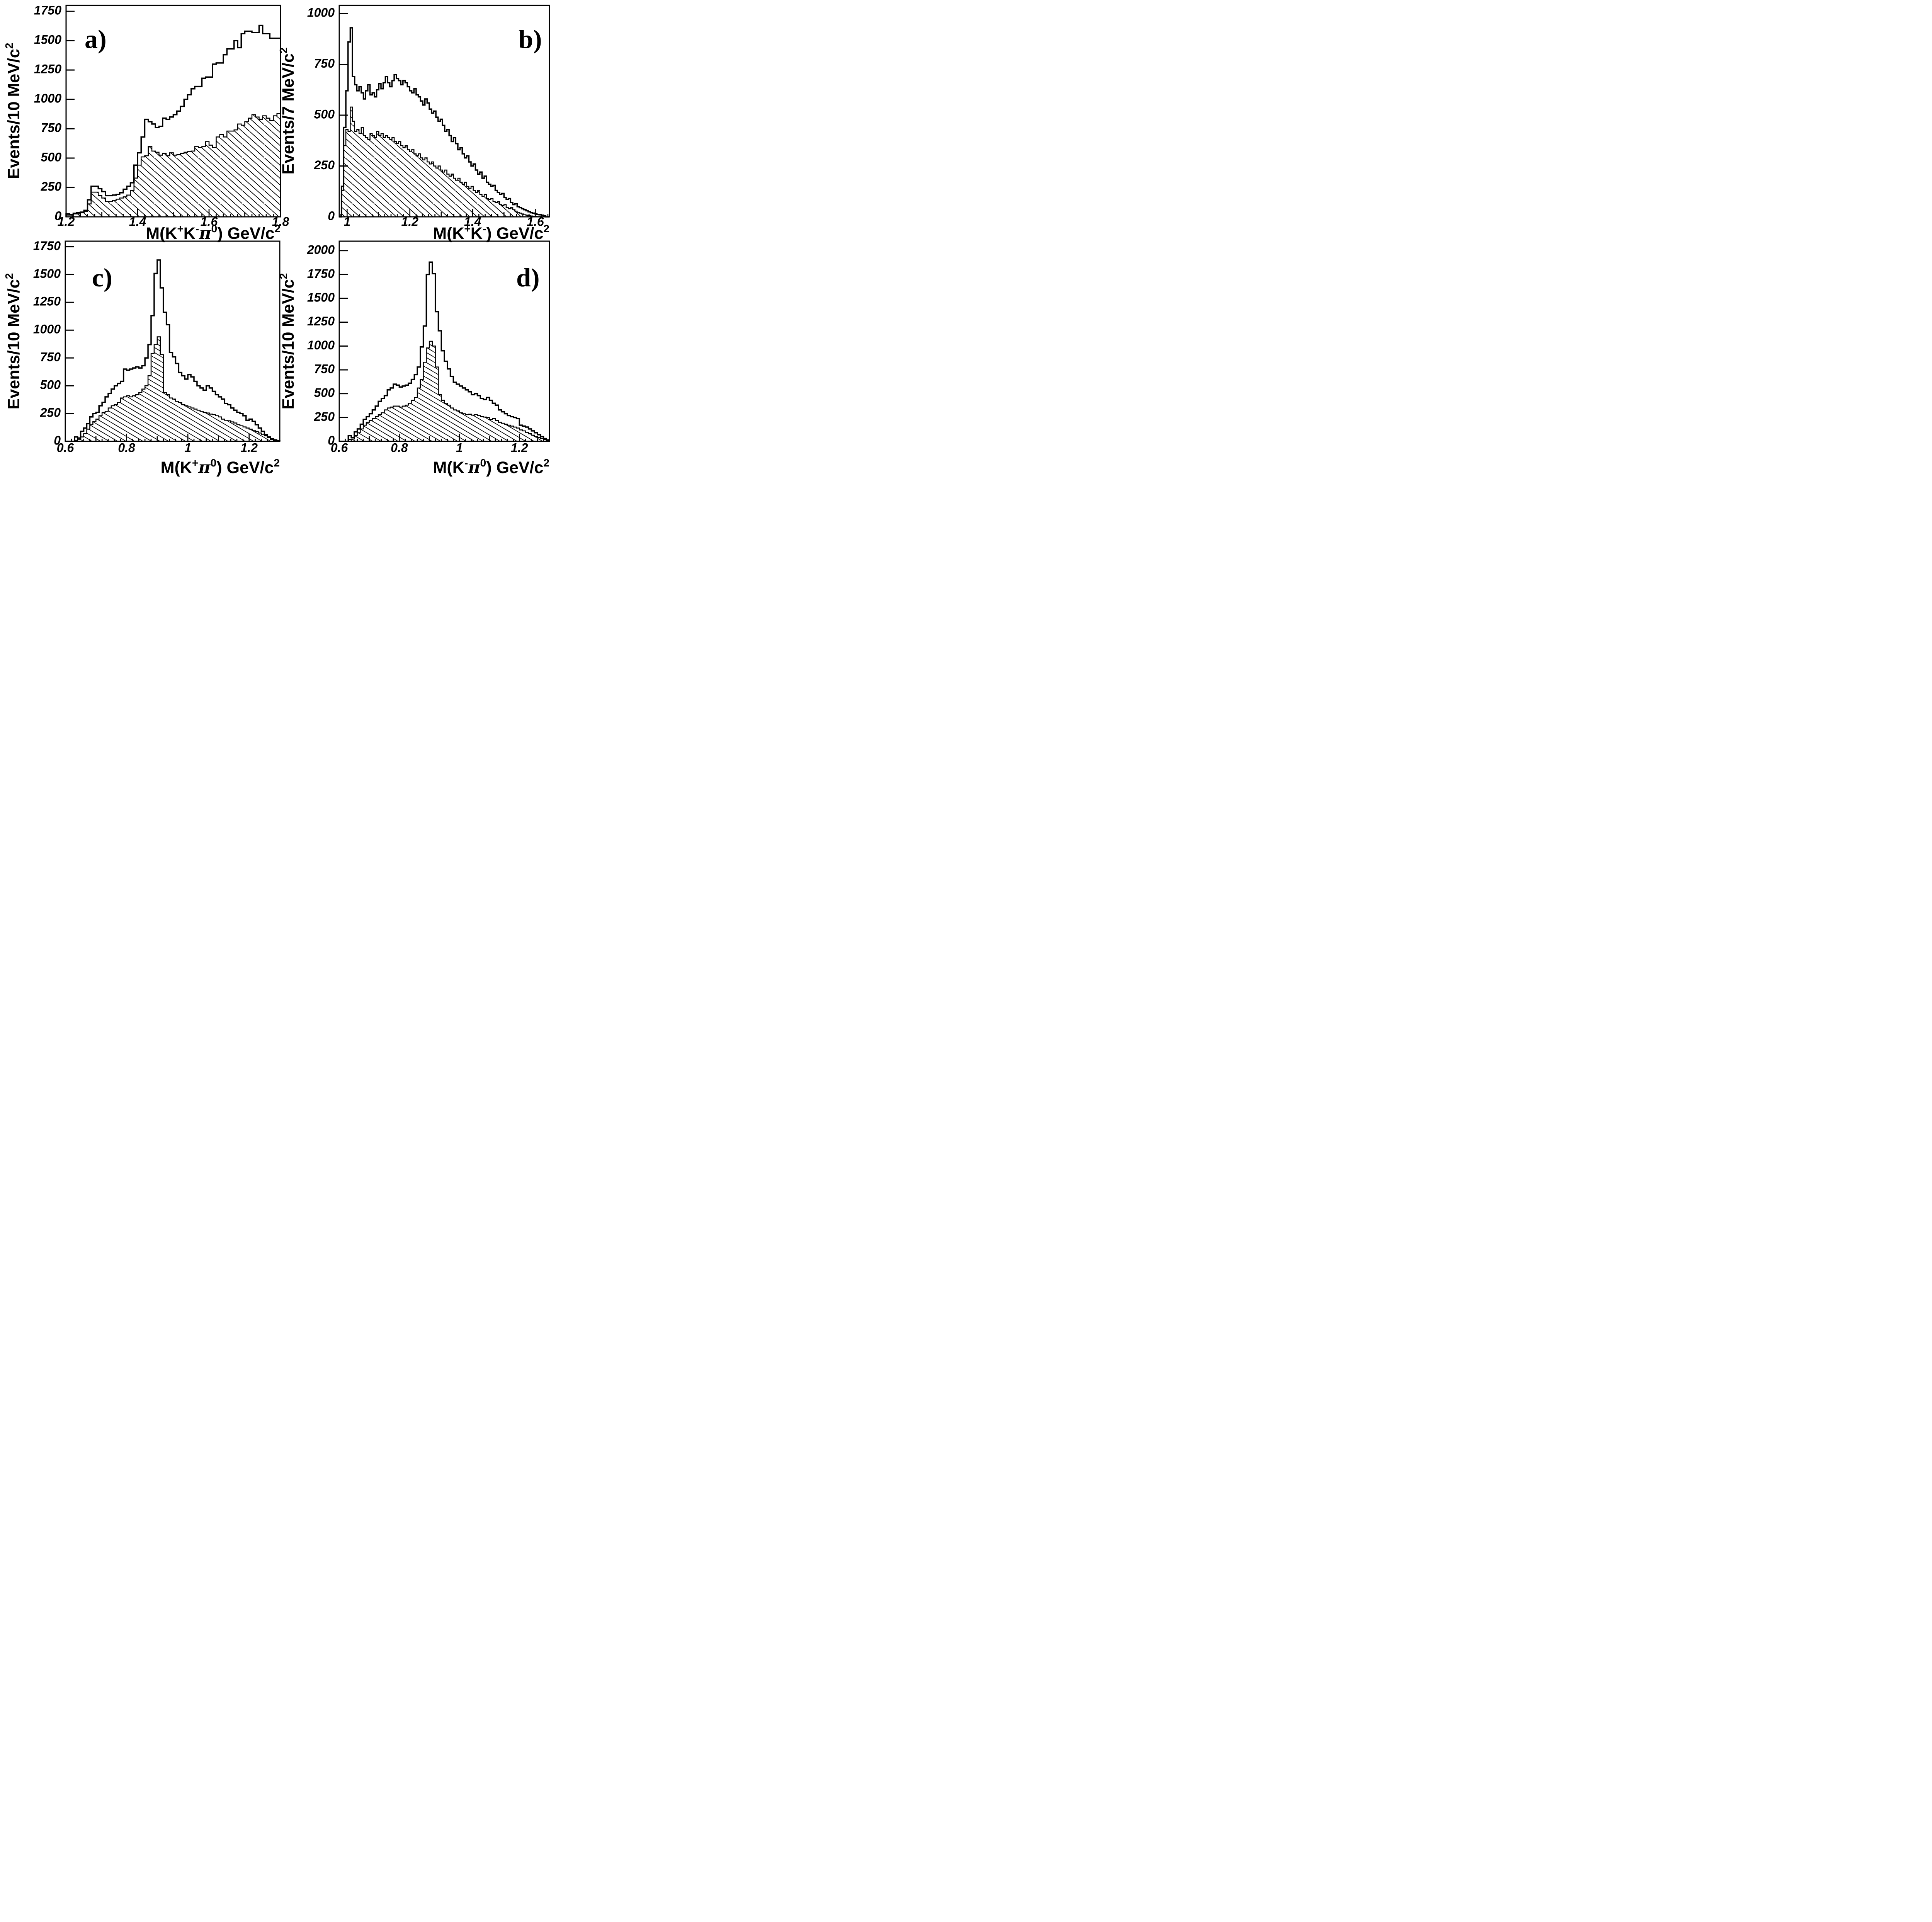 The height and width of the screenshot is (1922, 1932). I want to click on panel-letter: d), so click(528, 277).